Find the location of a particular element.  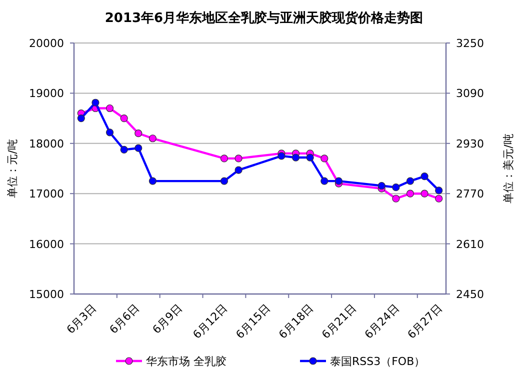

x-tick-label: 6月24日 is located at coordinates (382, 322).